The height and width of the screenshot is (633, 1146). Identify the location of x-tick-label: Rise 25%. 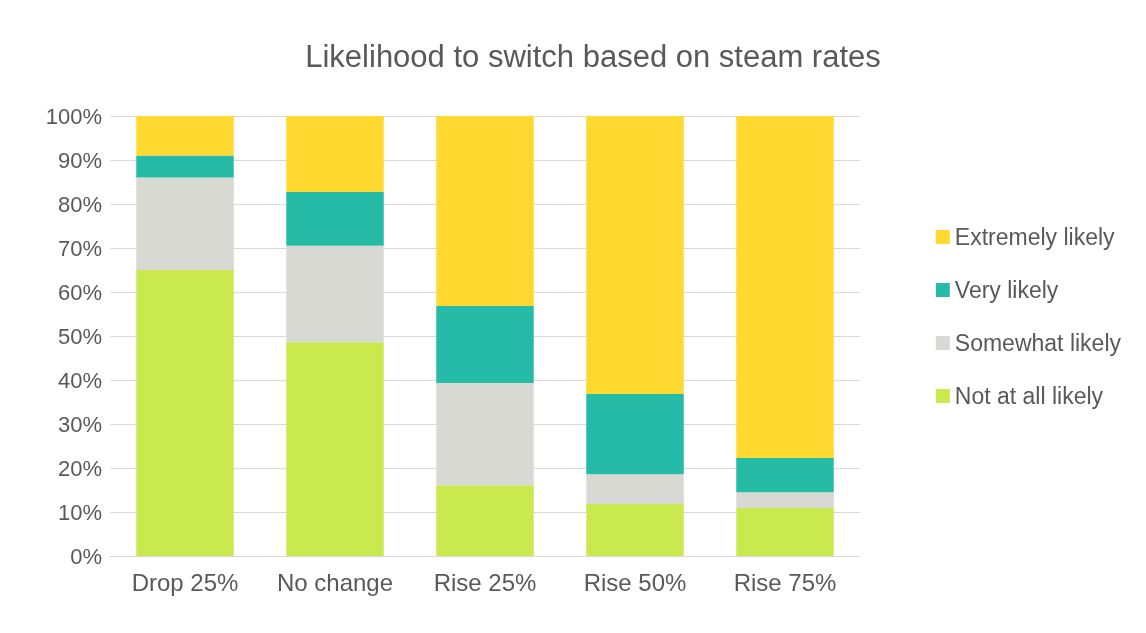
(485, 582).